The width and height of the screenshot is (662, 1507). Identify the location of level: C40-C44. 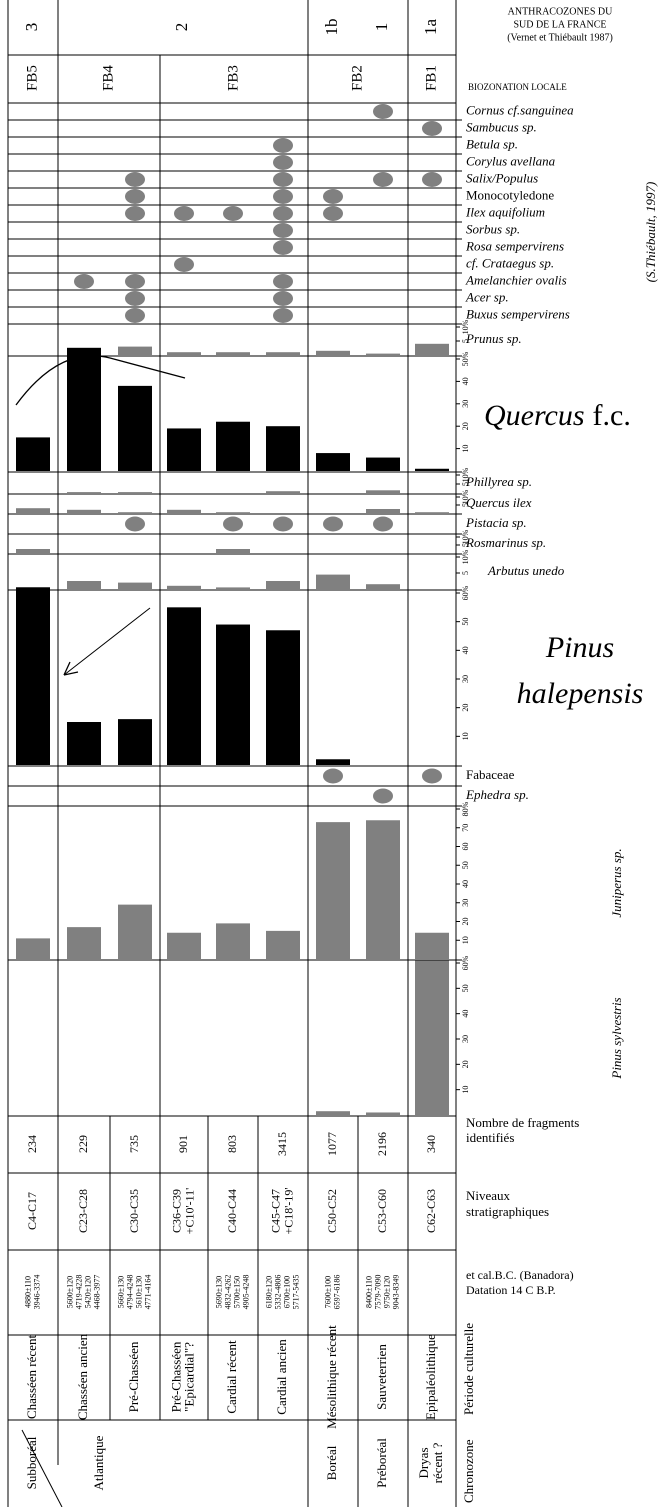
(232, 1211).